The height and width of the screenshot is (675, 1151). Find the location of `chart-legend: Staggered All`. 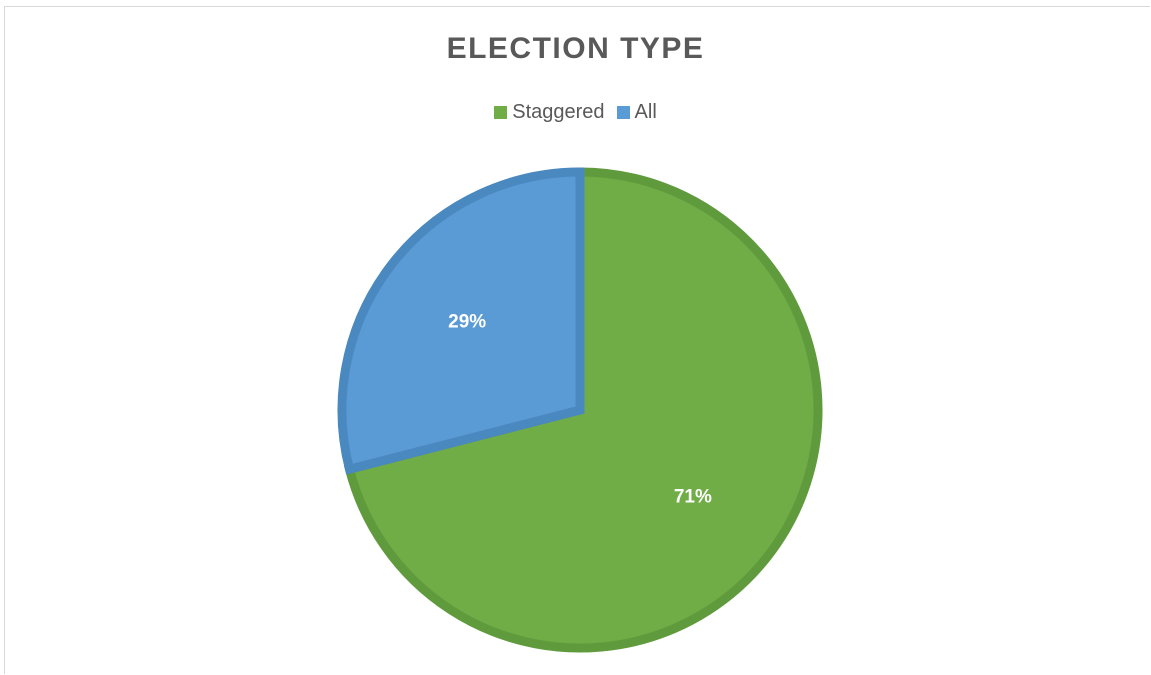

chart-legend: Staggered All is located at coordinates (575, 112).